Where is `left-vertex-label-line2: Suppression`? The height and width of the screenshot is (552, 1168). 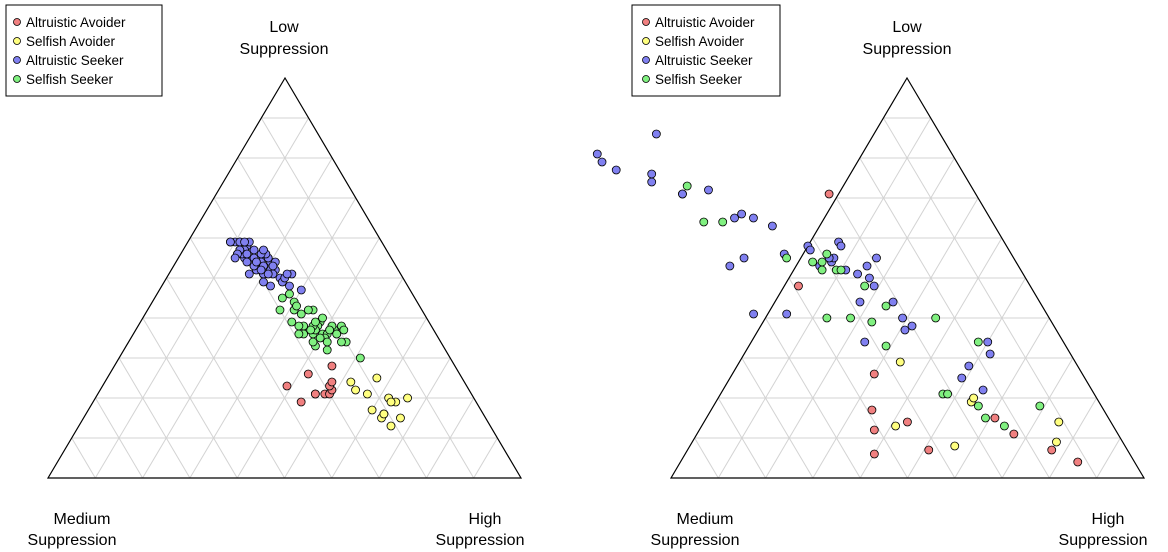 left-vertex-label-line2: Suppression is located at coordinates (72, 540).